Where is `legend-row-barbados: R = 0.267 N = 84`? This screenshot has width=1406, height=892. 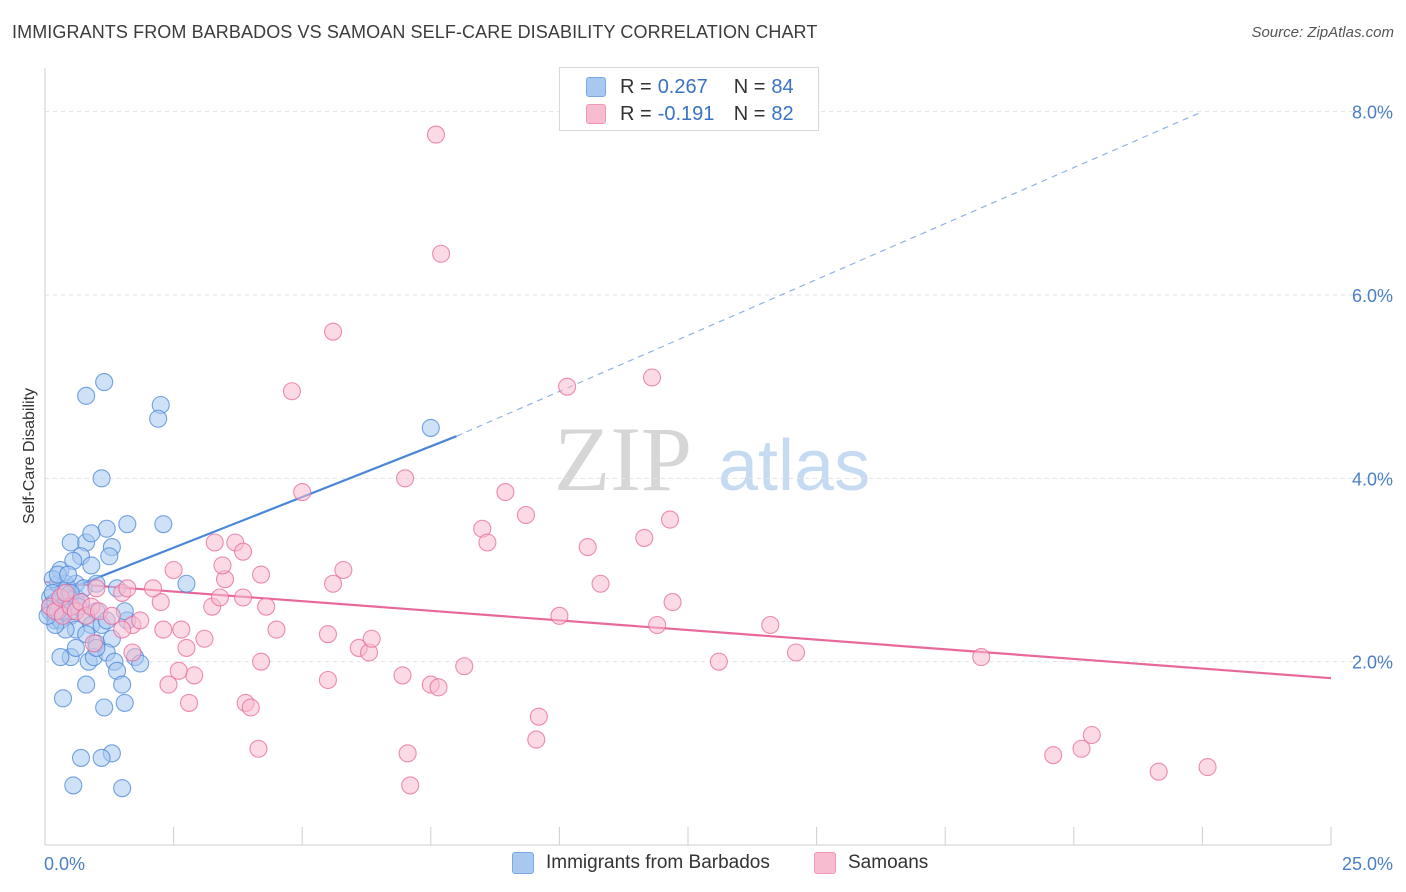
legend-row-barbados: R = 0.267 N = 84 is located at coordinates (690, 87).